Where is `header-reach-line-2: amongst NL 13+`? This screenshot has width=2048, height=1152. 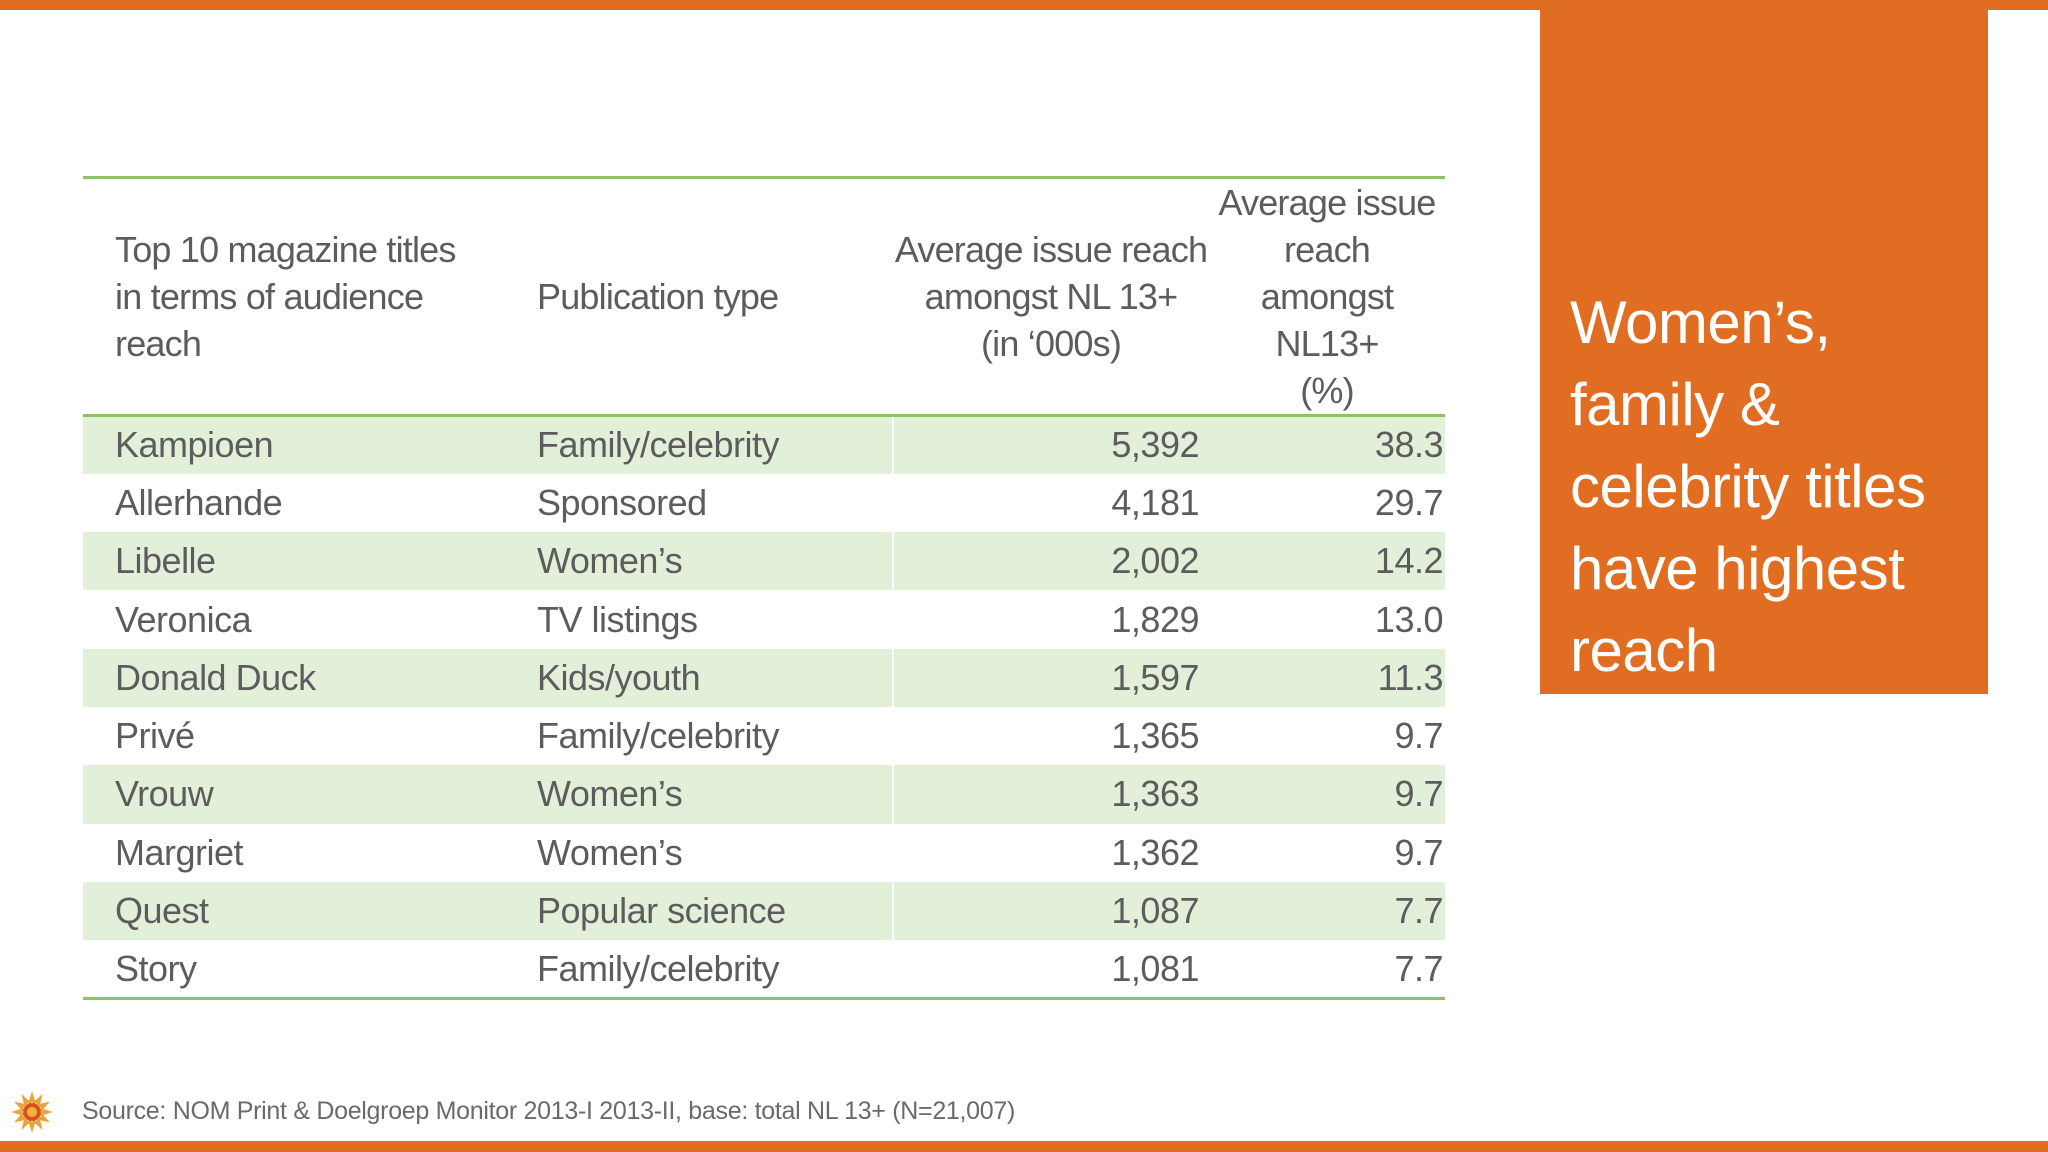
header-reach-line-2: amongst NL 13+ is located at coordinates (1051, 296).